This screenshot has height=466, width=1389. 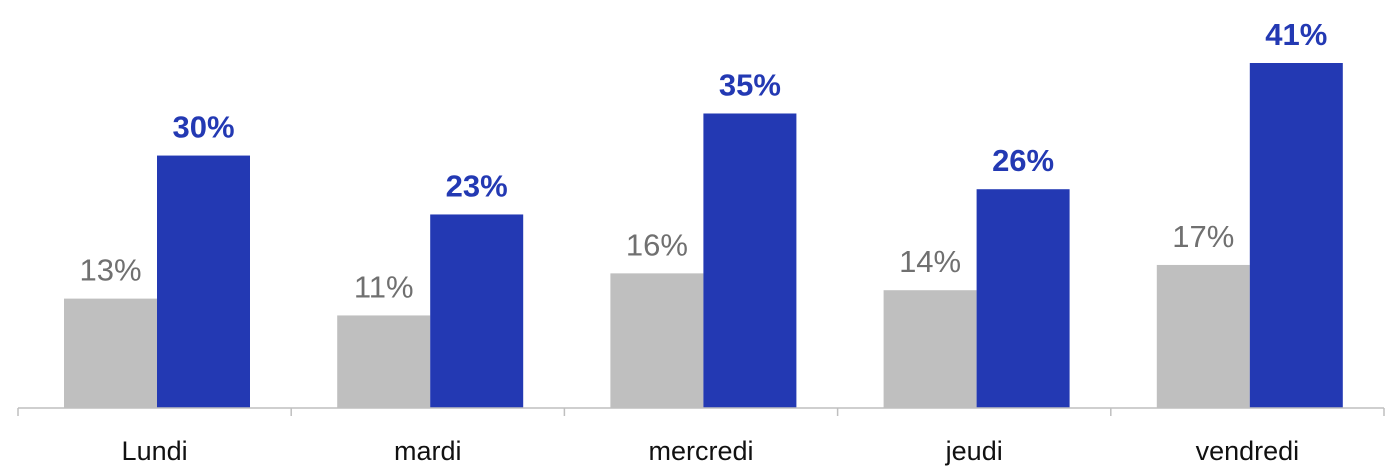 What do you see at coordinates (203, 127) in the screenshot?
I see `value-label-lundi-series-2: 30%` at bounding box center [203, 127].